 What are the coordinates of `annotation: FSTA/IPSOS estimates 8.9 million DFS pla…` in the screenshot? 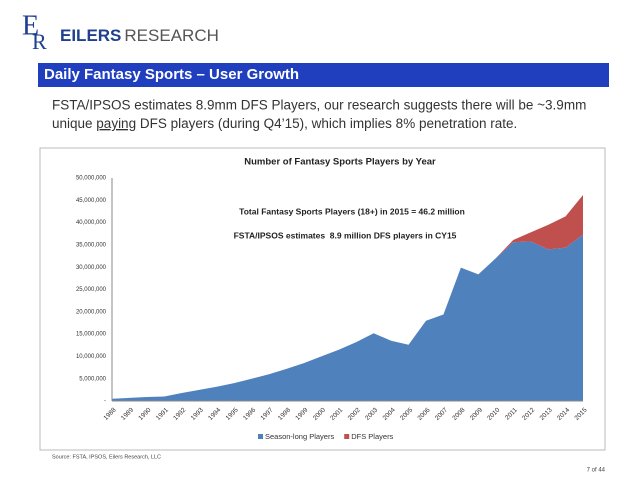 It's located at (345, 235).